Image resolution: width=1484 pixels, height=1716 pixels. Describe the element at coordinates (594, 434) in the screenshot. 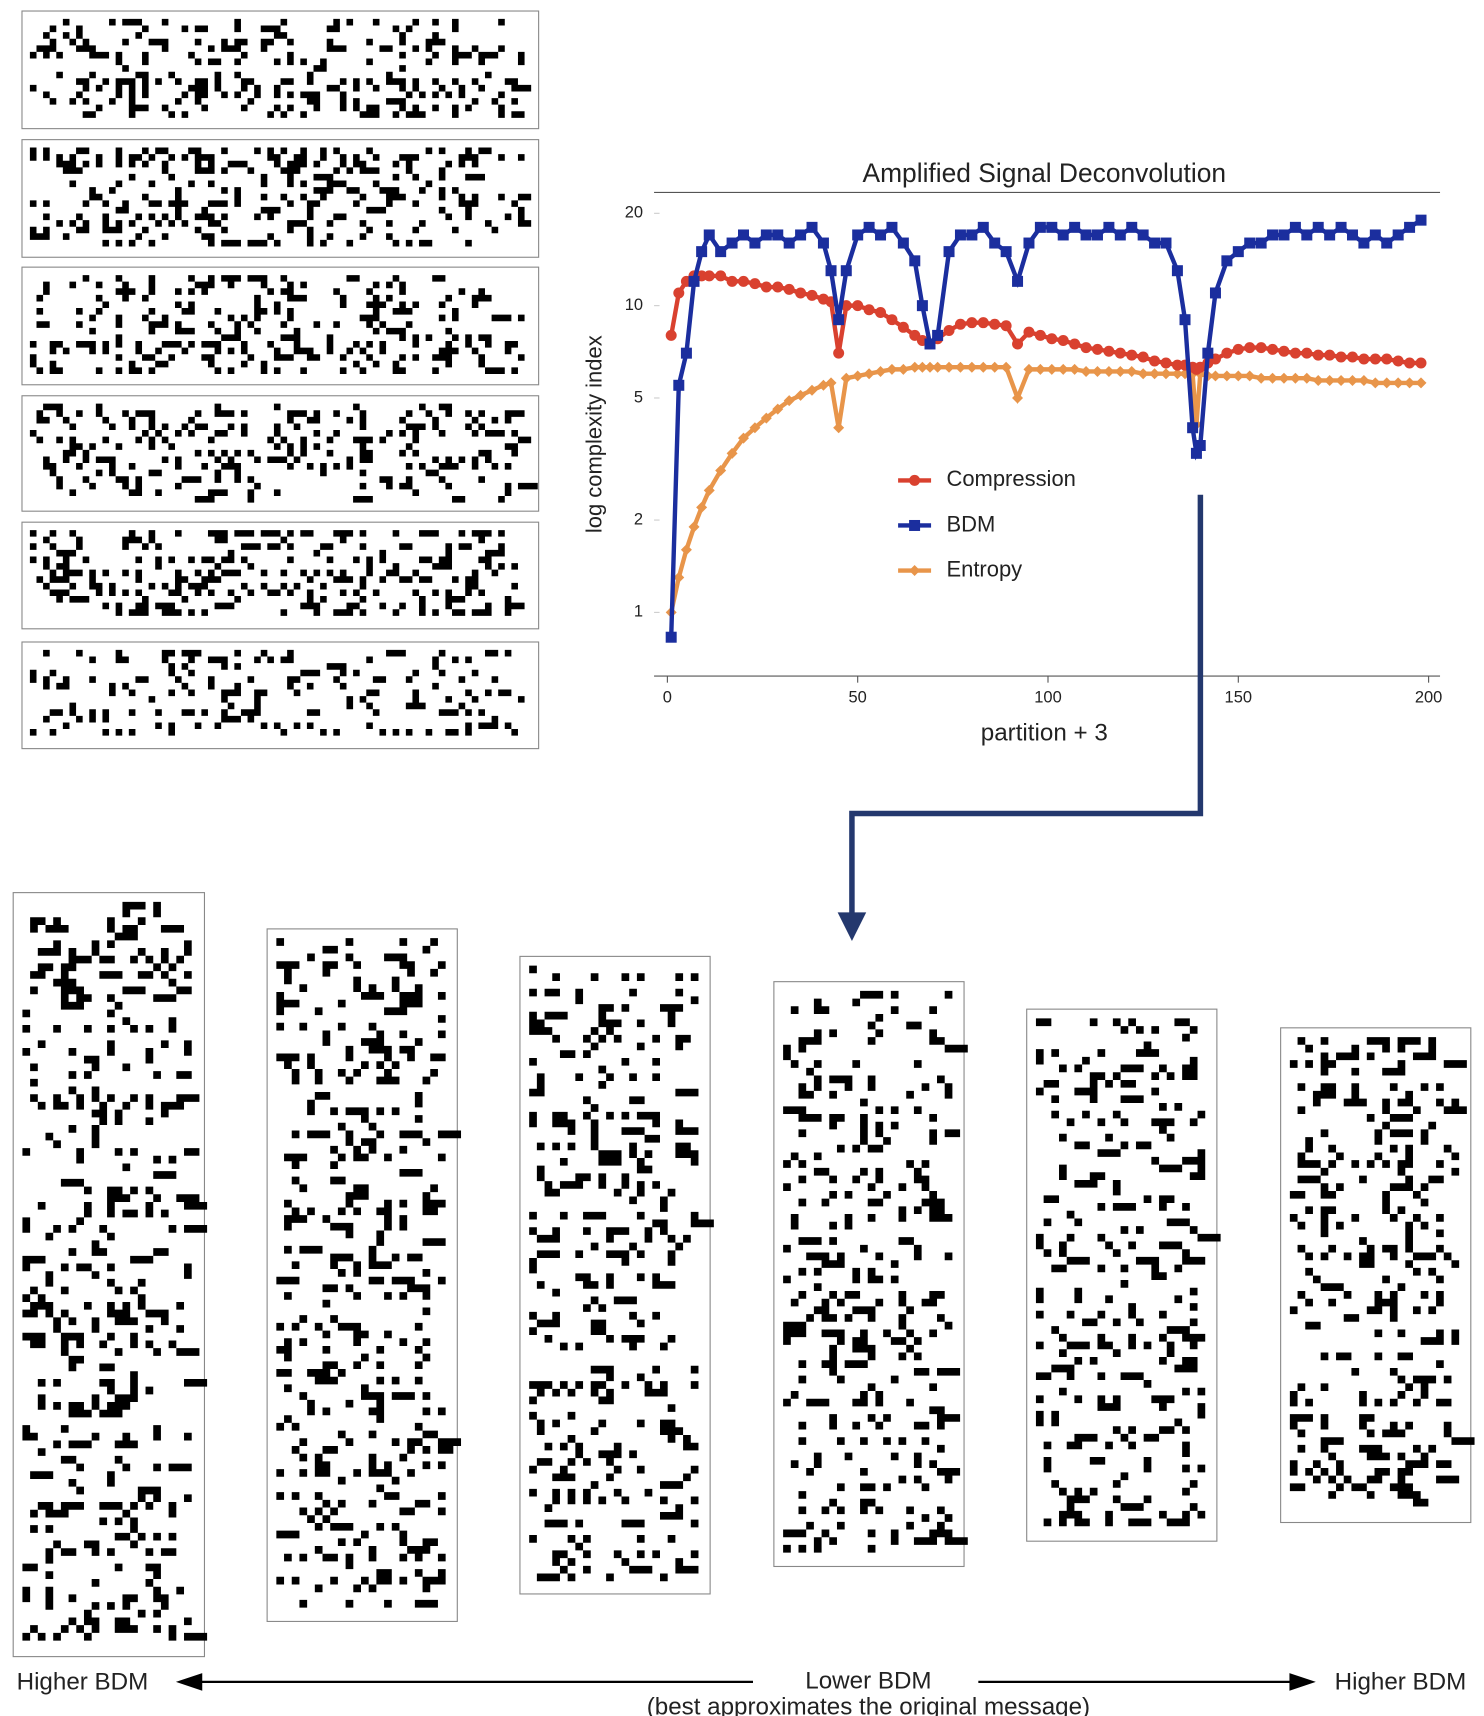

I see `y-axis-label: log complexity index` at that location.